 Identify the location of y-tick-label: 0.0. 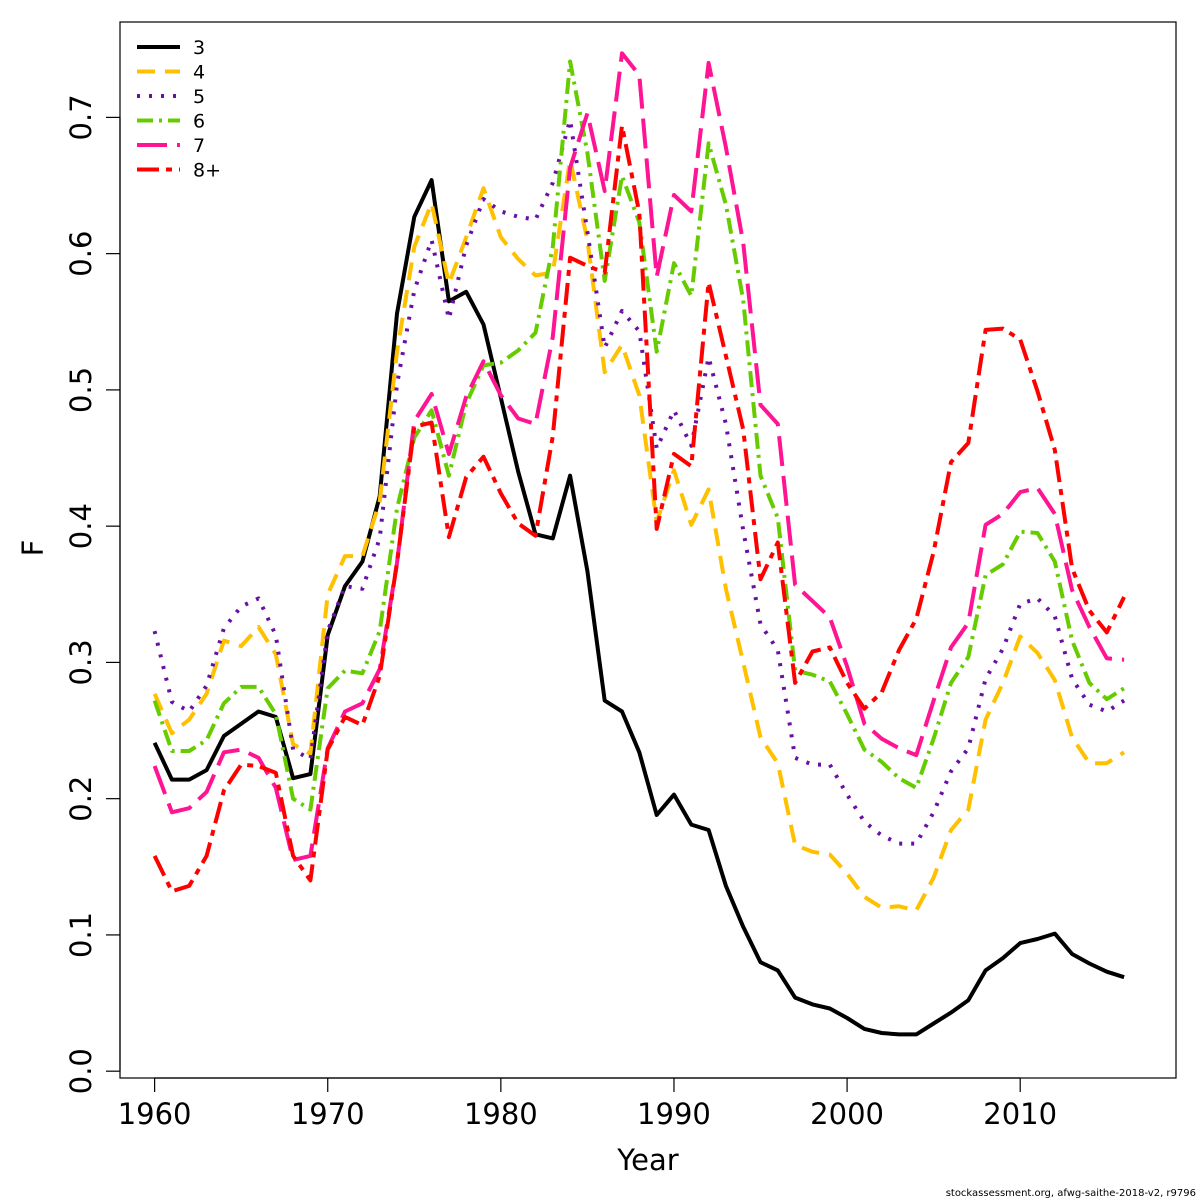
(81, 1071).